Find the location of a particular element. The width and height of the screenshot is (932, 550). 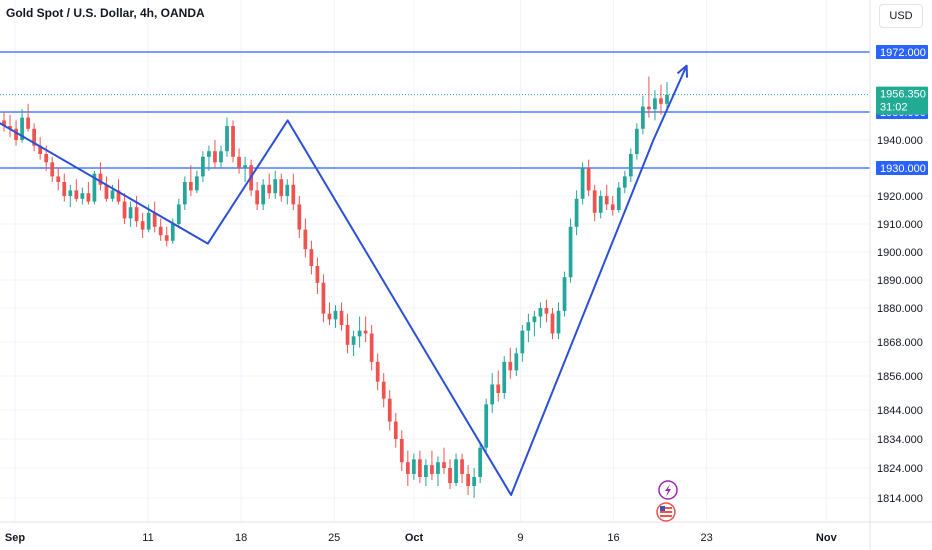

time-tick-label: 23 is located at coordinates (706, 538).